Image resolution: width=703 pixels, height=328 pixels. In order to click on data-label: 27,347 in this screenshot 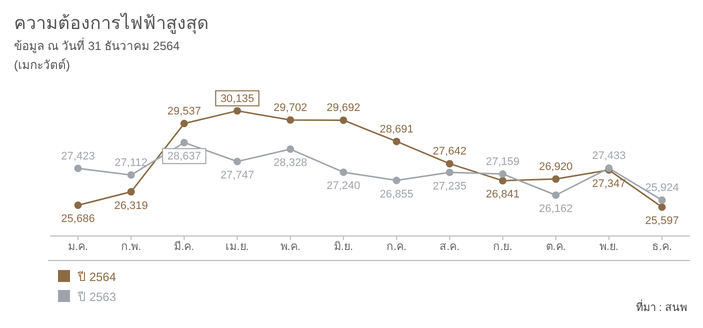, I will do `click(609, 184)`.